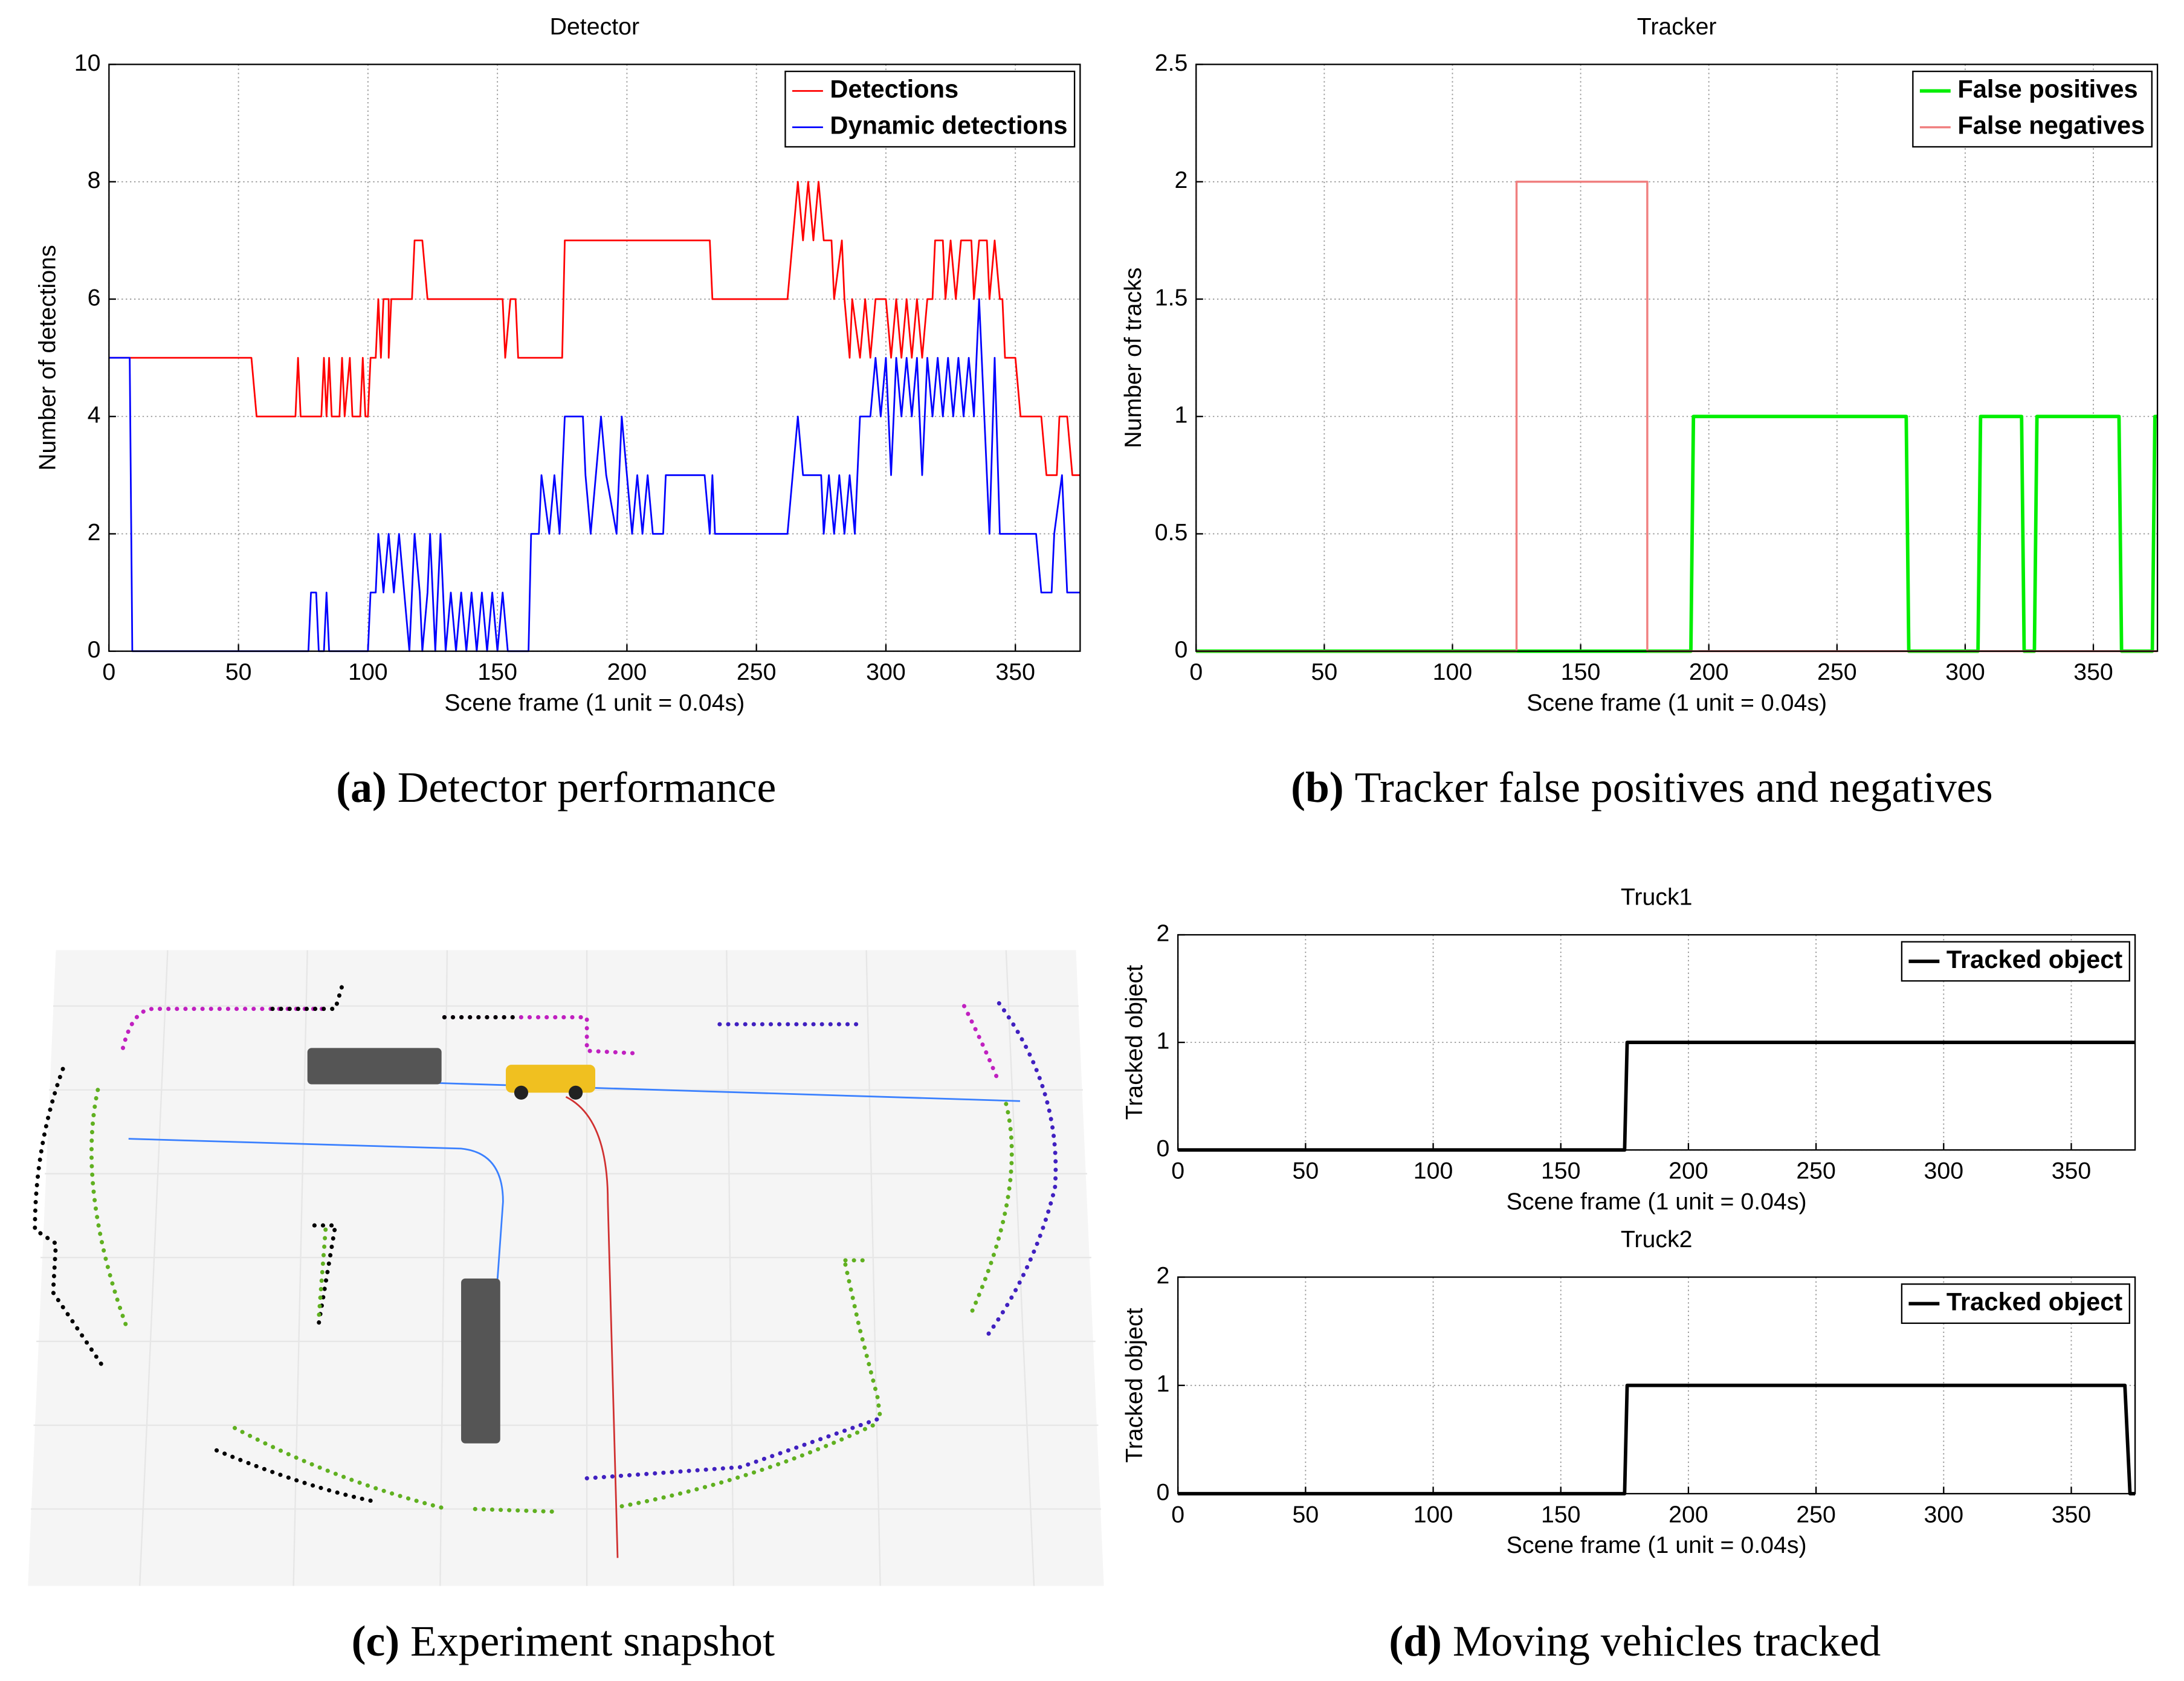 The width and height of the screenshot is (2184, 1681). I want to click on truck, so click(480, 1361).